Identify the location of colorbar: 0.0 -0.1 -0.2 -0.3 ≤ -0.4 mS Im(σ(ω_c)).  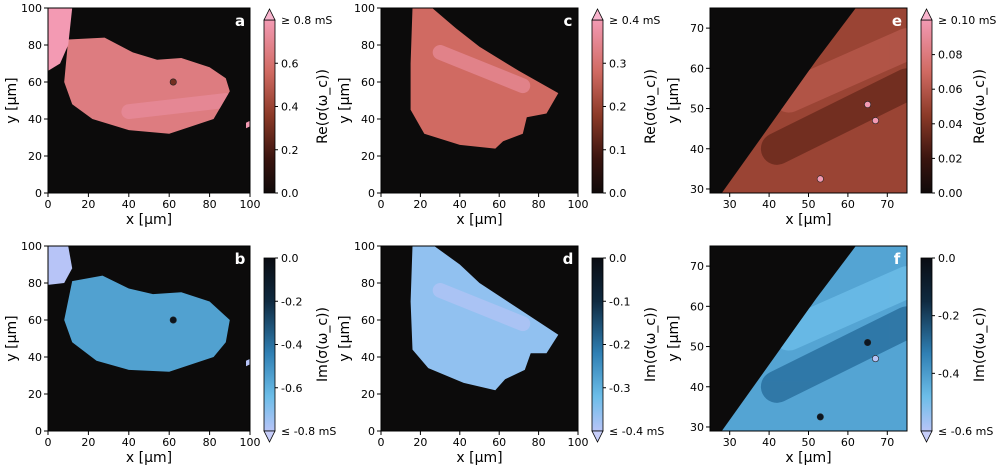
(627, 347).